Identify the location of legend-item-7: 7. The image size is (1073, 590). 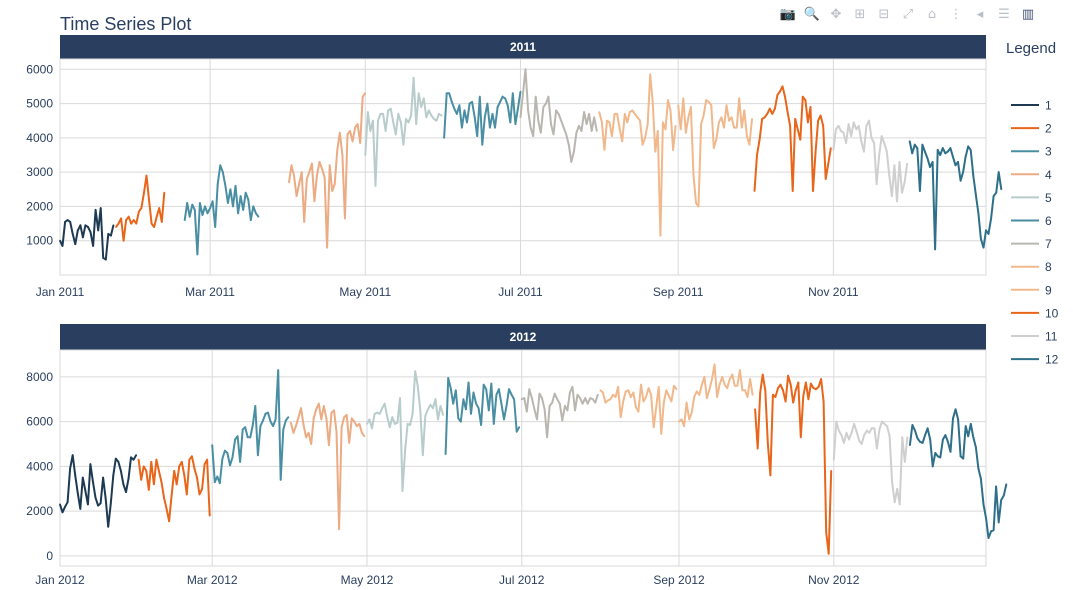
(1031, 244).